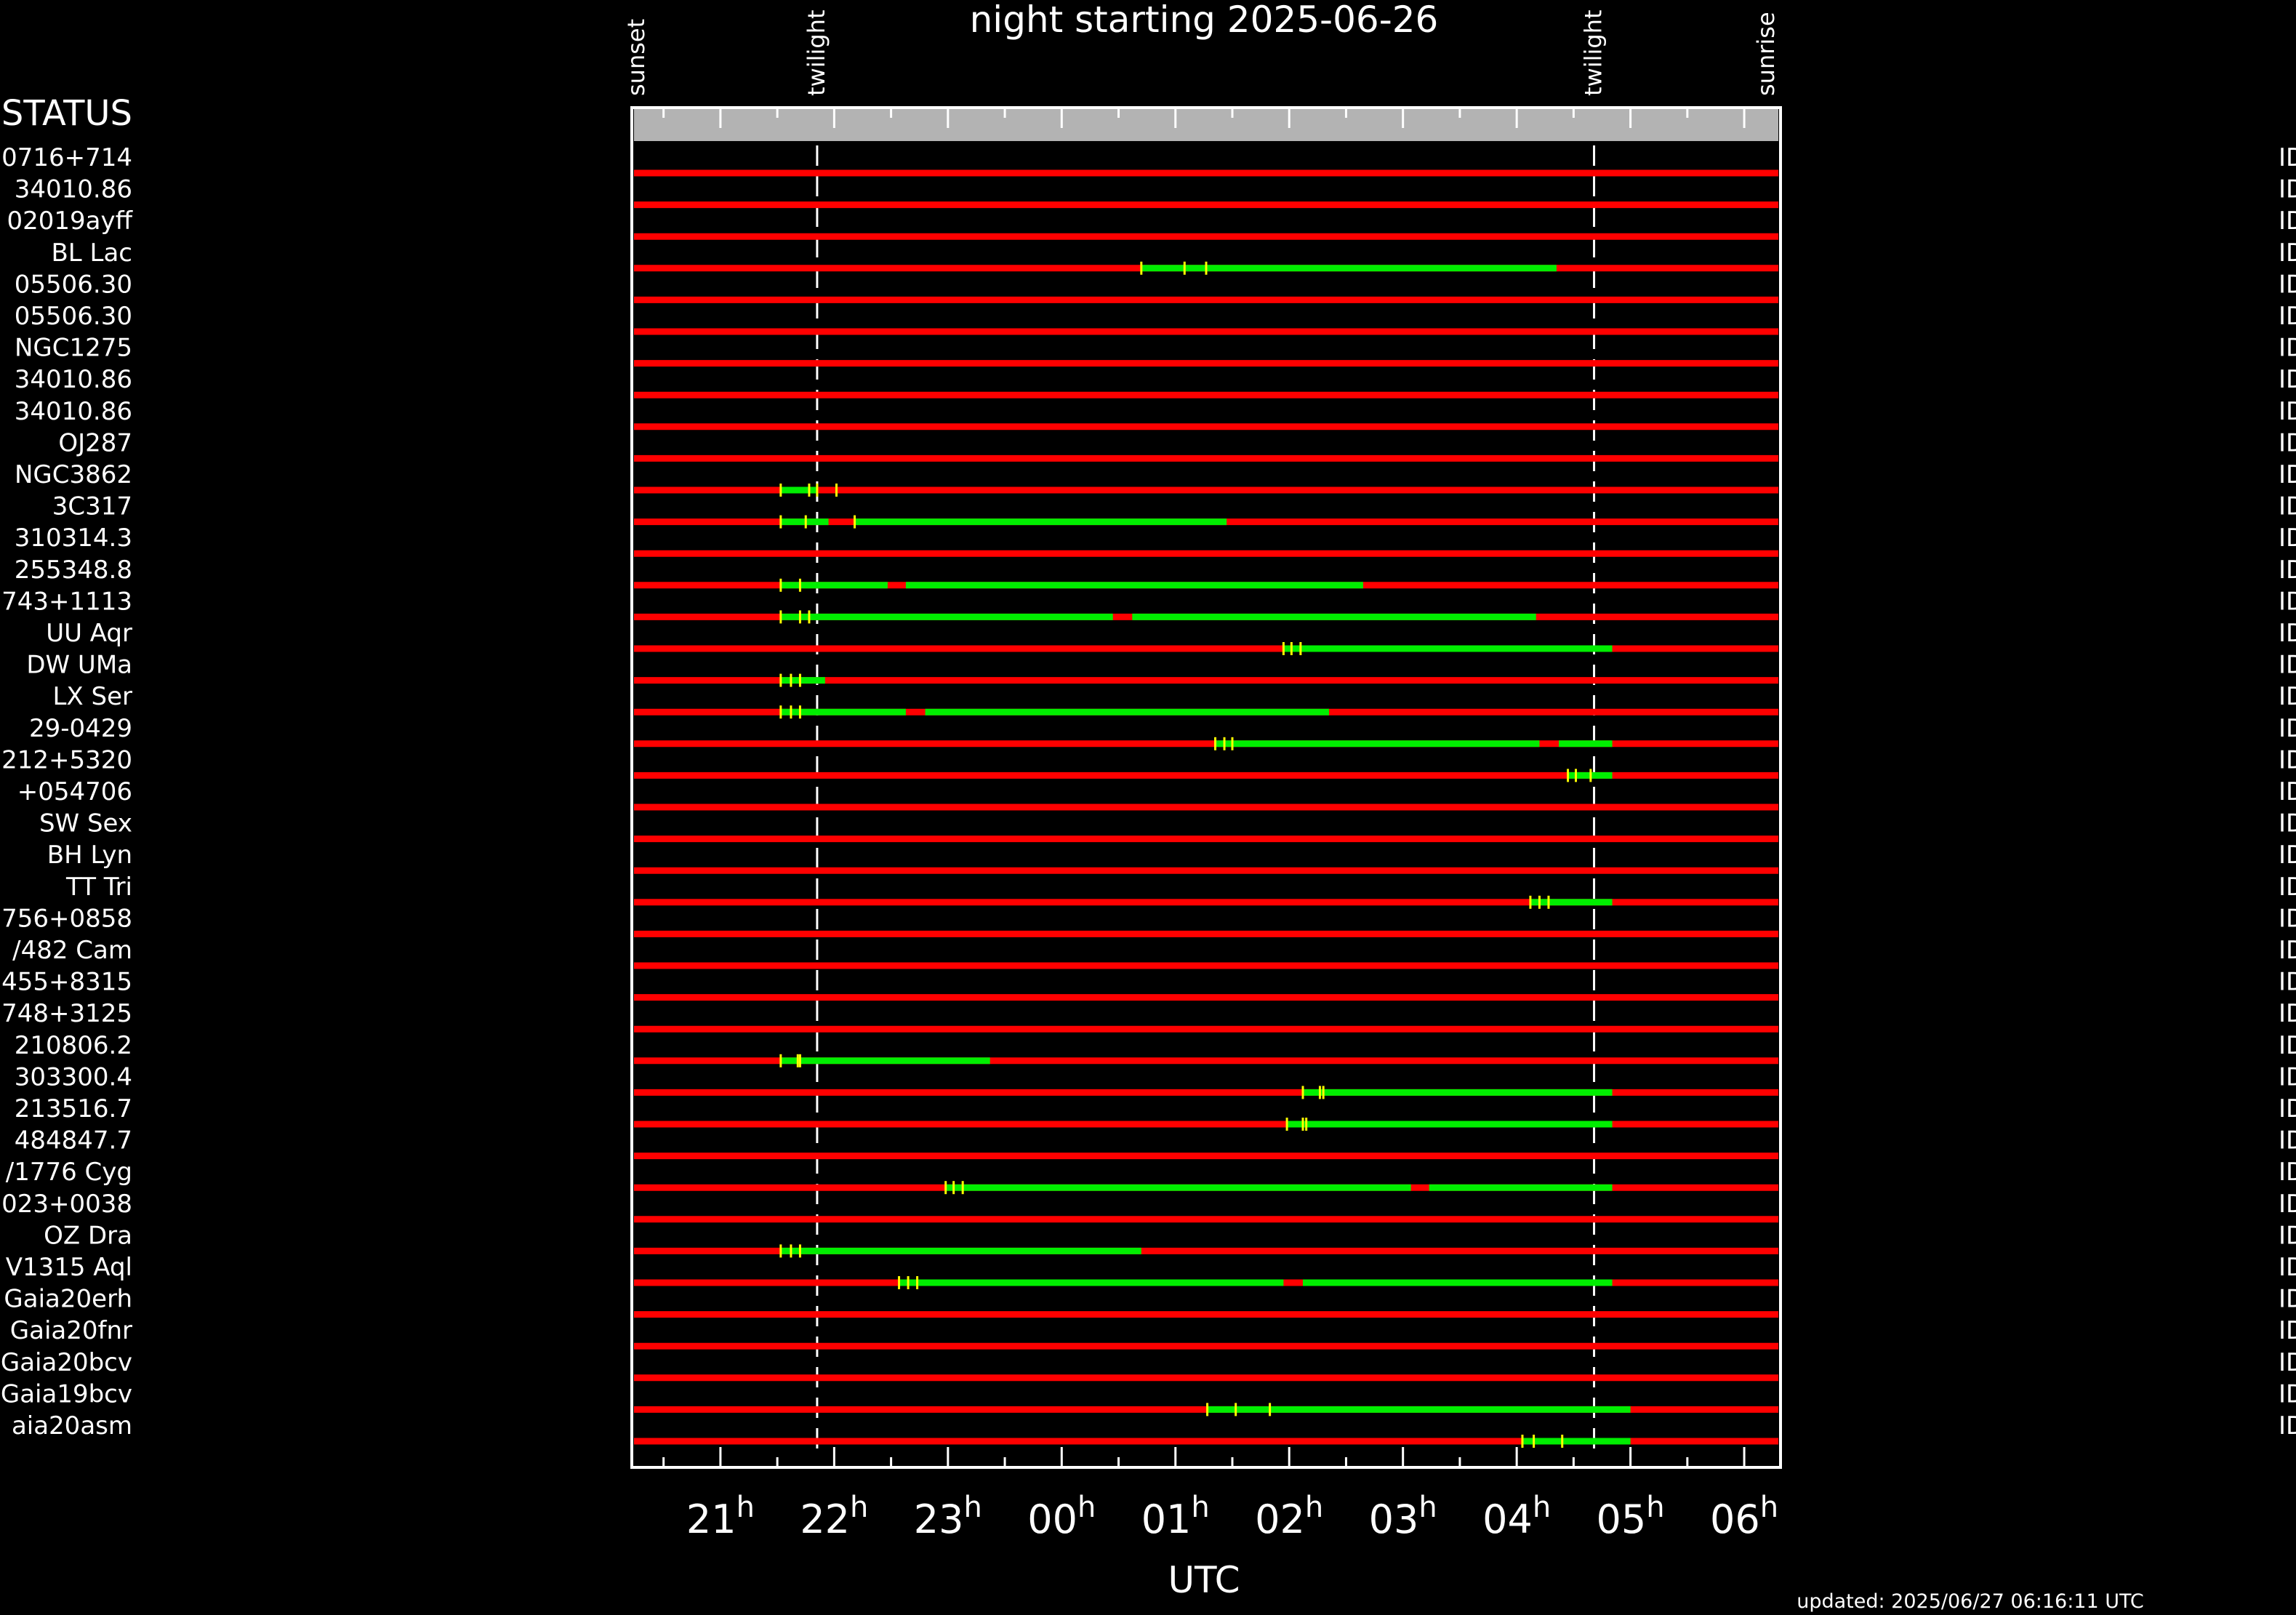  What do you see at coordinates (1766, 54) in the screenshot?
I see `event-label: sunrise` at bounding box center [1766, 54].